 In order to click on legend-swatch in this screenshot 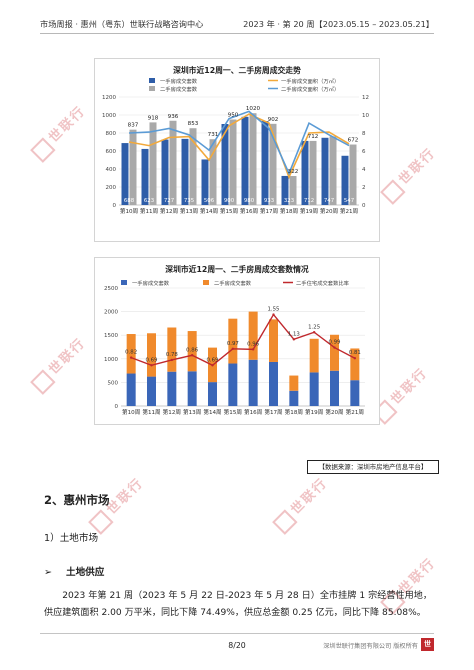, I will do `click(152, 88)`.